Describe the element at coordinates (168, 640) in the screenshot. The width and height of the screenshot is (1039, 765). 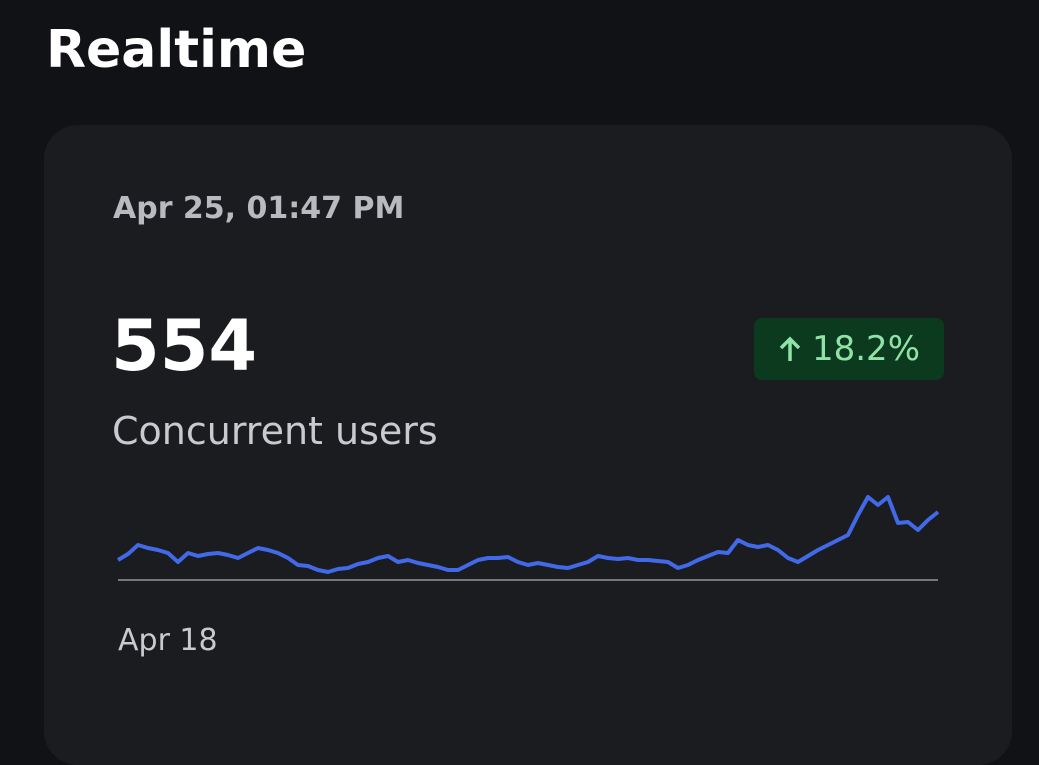
I see `start-date: Apr 18` at that location.